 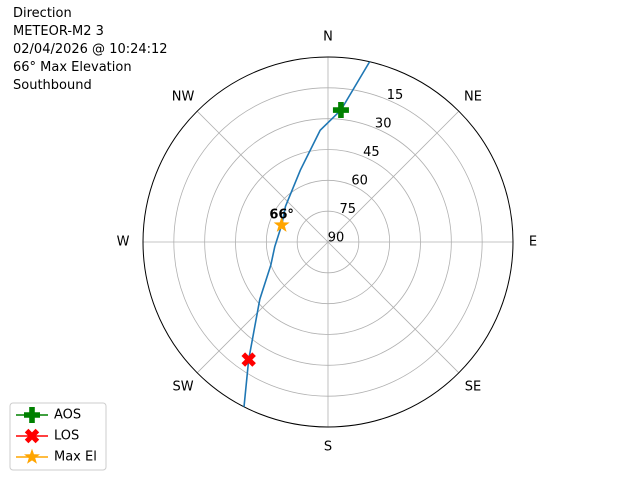 I want to click on theta-tick-label: SW, so click(x=182, y=386).